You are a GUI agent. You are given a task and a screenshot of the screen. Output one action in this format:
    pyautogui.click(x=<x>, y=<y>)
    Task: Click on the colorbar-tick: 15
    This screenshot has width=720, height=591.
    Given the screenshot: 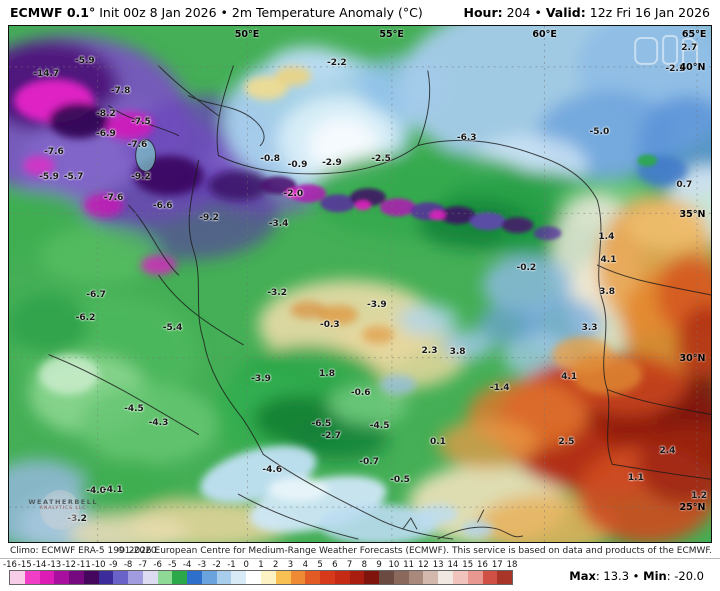 What is the action you would take?
    pyautogui.click(x=468, y=565)
    